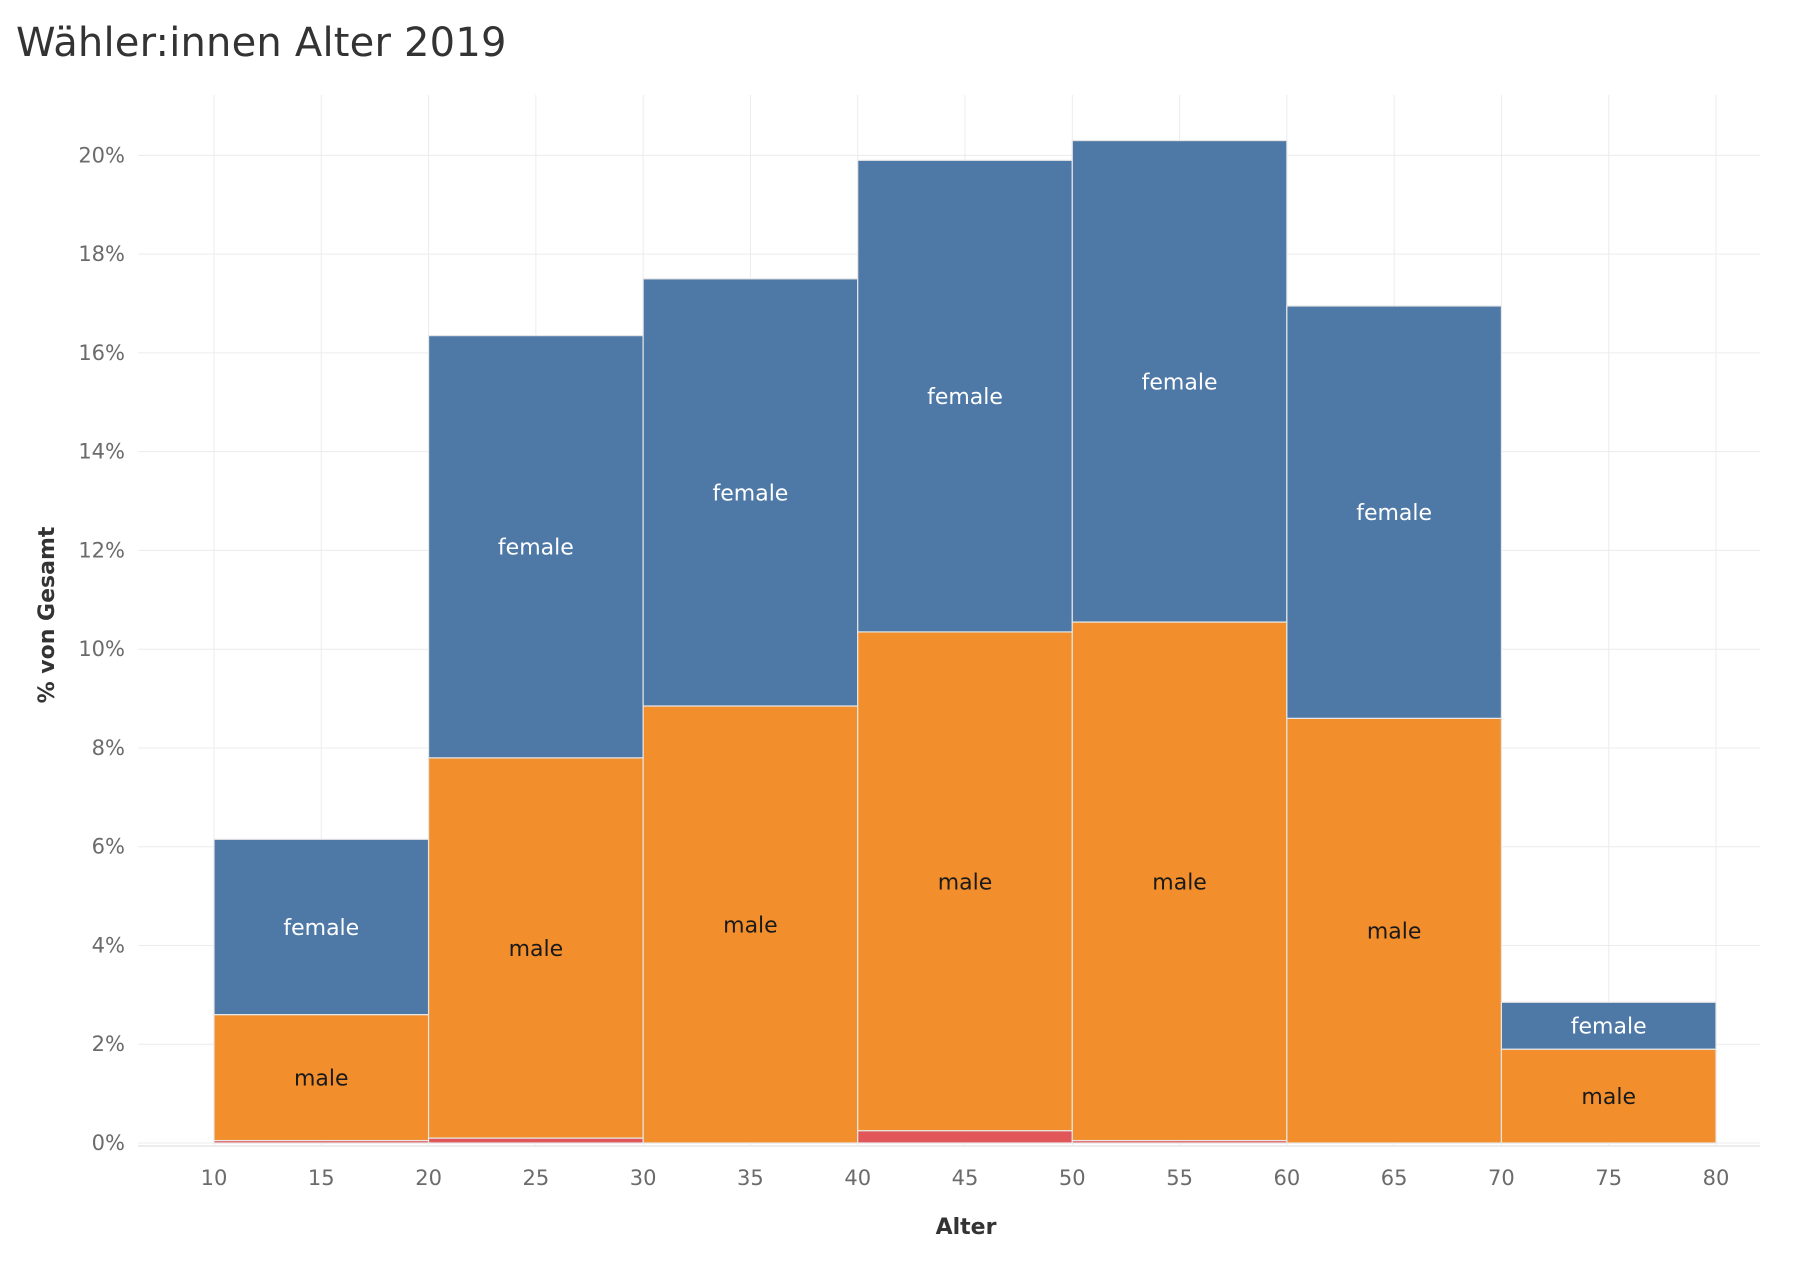 The image size is (1802, 1268). What do you see at coordinates (750, 1178) in the screenshot?
I see `x-tick-label: 35` at bounding box center [750, 1178].